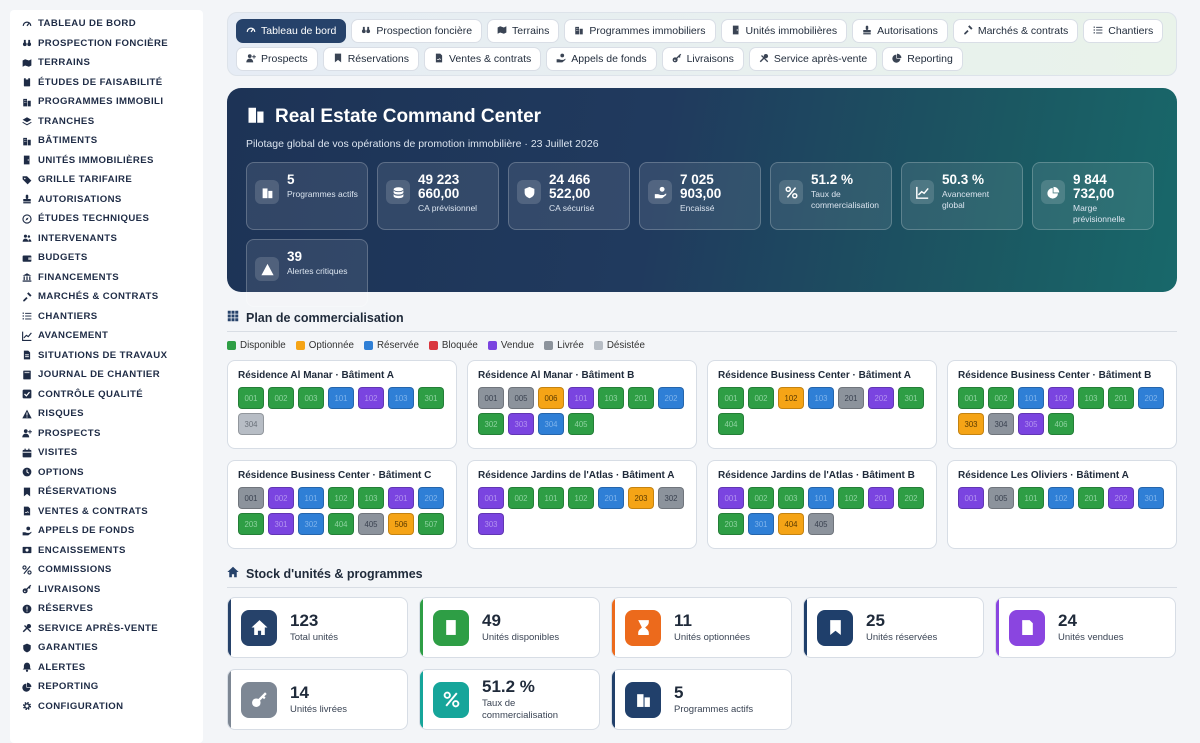  What do you see at coordinates (112, 629) in the screenshot?
I see `sidebar-item: SERVICE APRÈS-VENTE` at bounding box center [112, 629].